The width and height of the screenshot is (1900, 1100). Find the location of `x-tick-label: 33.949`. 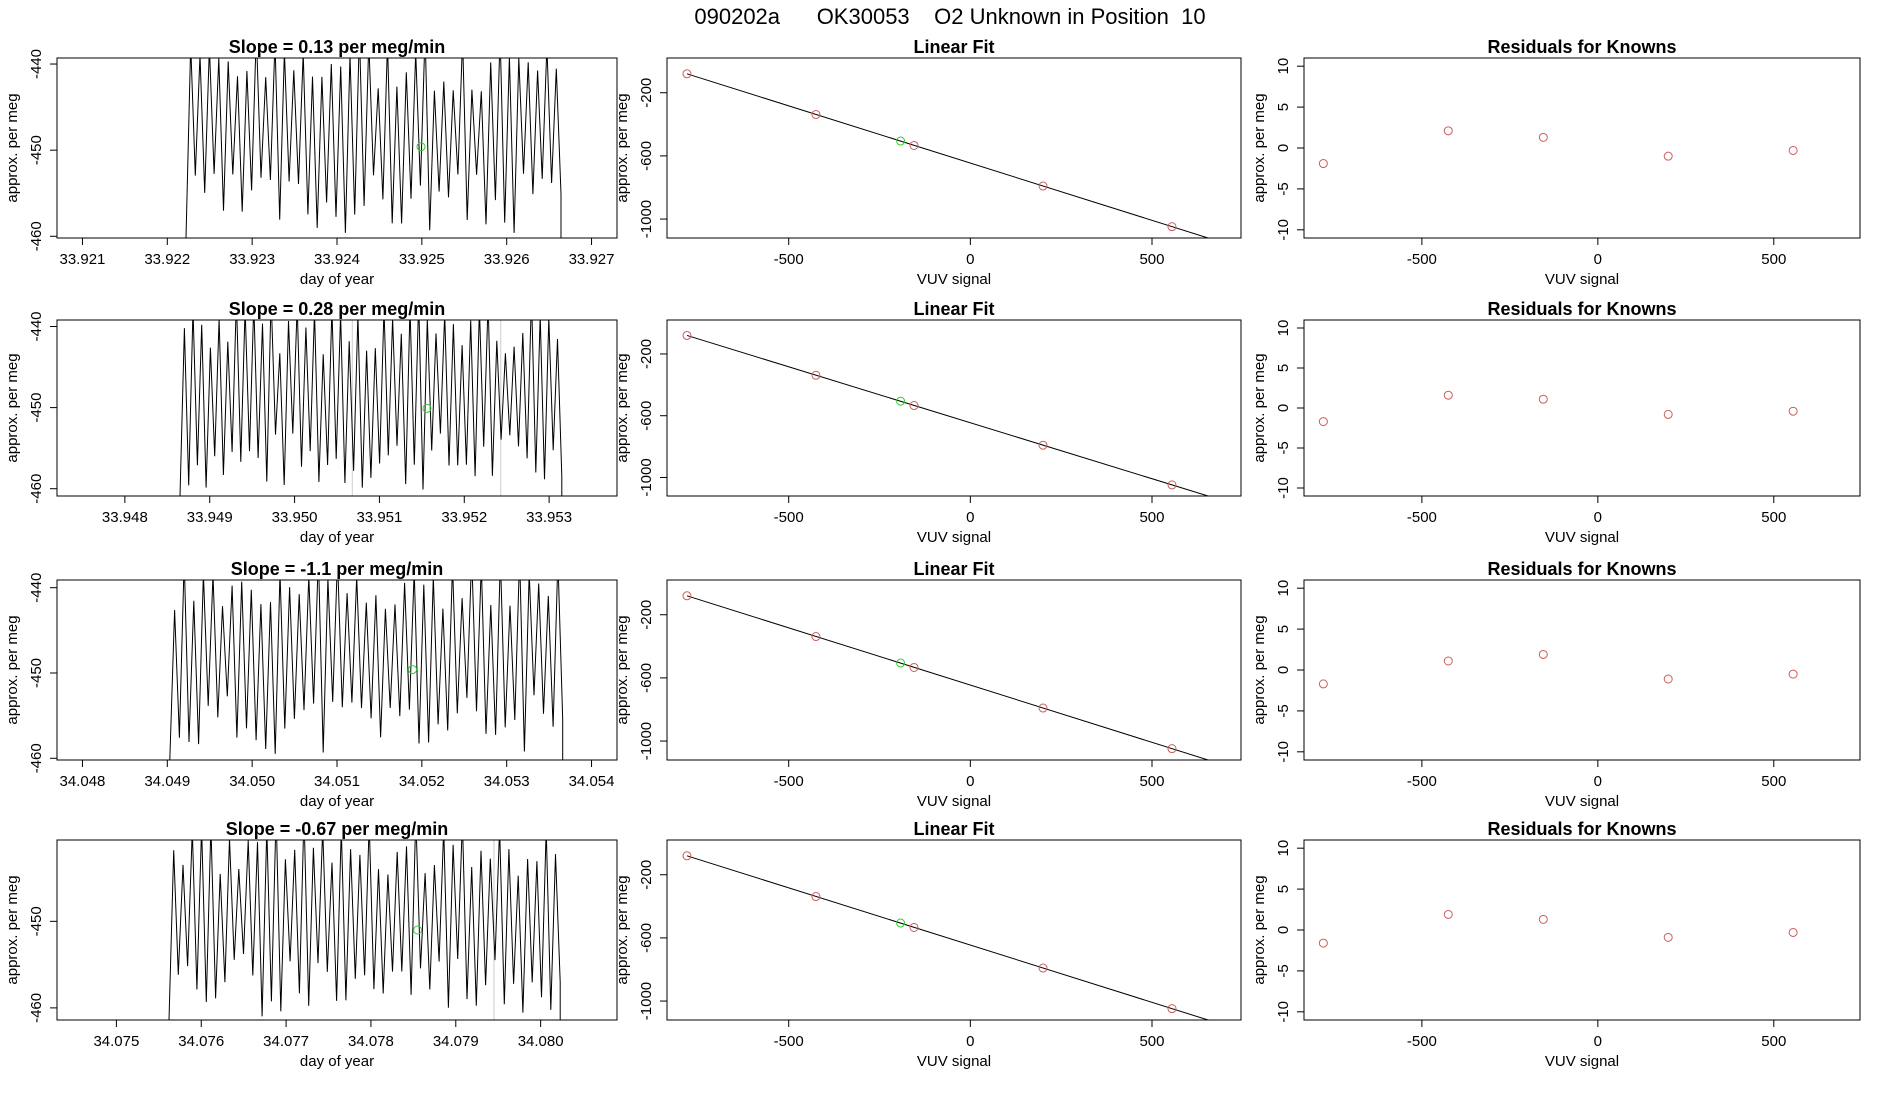

x-tick-label: 33.949 is located at coordinates (210, 517).